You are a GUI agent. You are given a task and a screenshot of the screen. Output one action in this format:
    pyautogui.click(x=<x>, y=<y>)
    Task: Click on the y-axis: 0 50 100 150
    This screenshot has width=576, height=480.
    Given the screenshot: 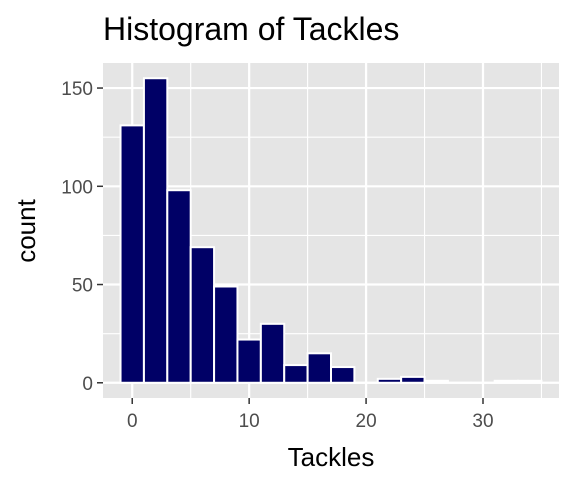 What is the action you would take?
    pyautogui.click(x=82, y=237)
    